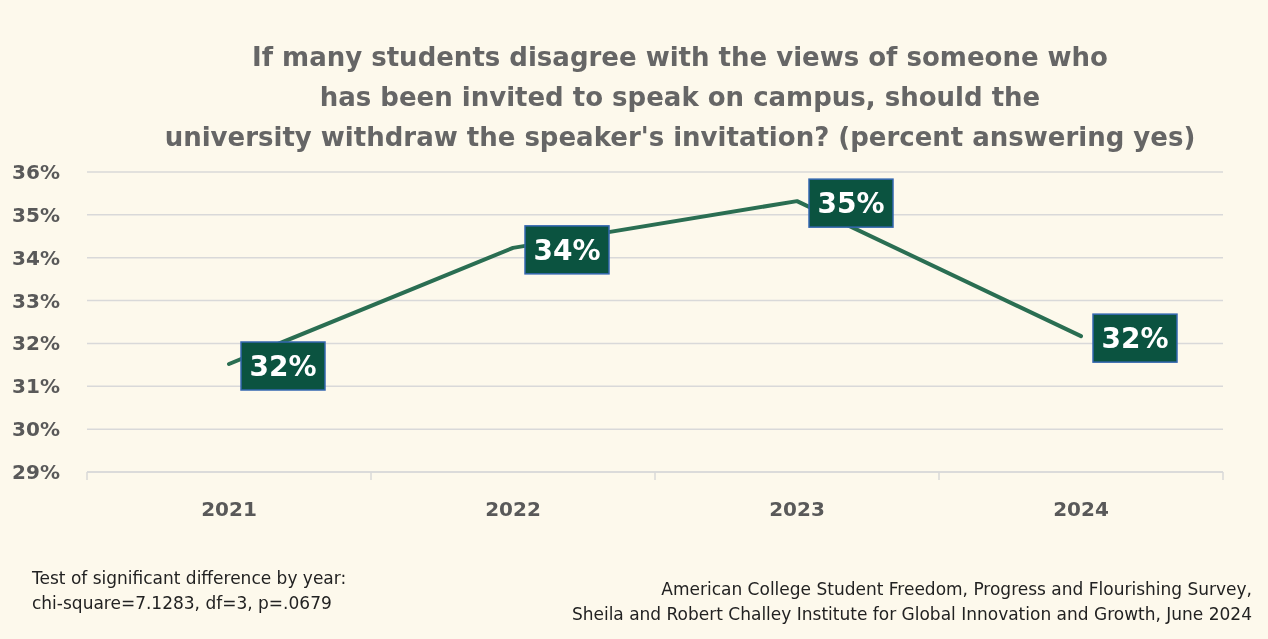 The width and height of the screenshot is (1268, 639). What do you see at coordinates (36, 386) in the screenshot?
I see `y-tick-label: 31%` at bounding box center [36, 386].